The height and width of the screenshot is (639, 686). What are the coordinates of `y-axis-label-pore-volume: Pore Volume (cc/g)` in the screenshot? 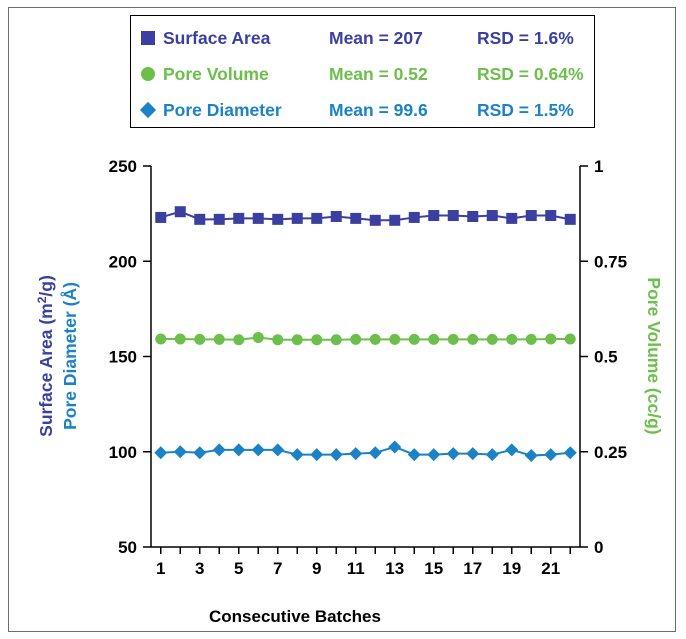 It's located at (654, 355).